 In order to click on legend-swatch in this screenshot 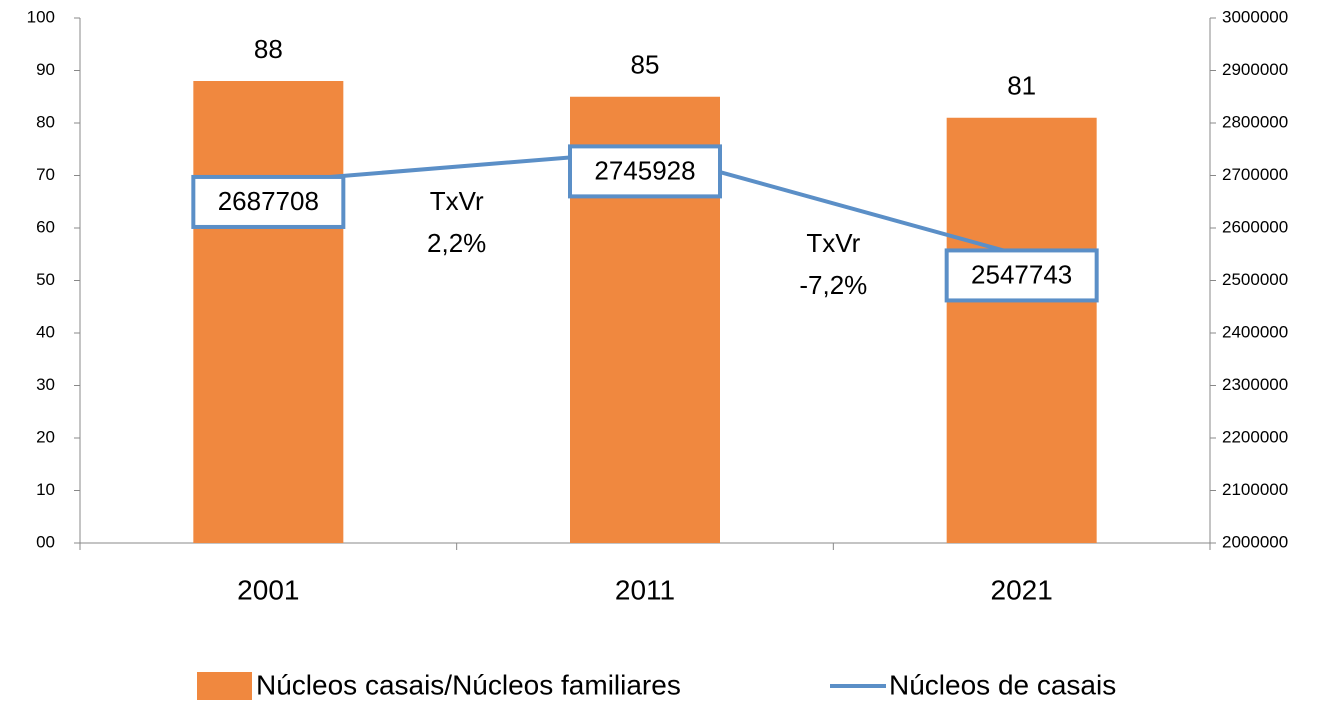, I will do `click(224, 686)`.